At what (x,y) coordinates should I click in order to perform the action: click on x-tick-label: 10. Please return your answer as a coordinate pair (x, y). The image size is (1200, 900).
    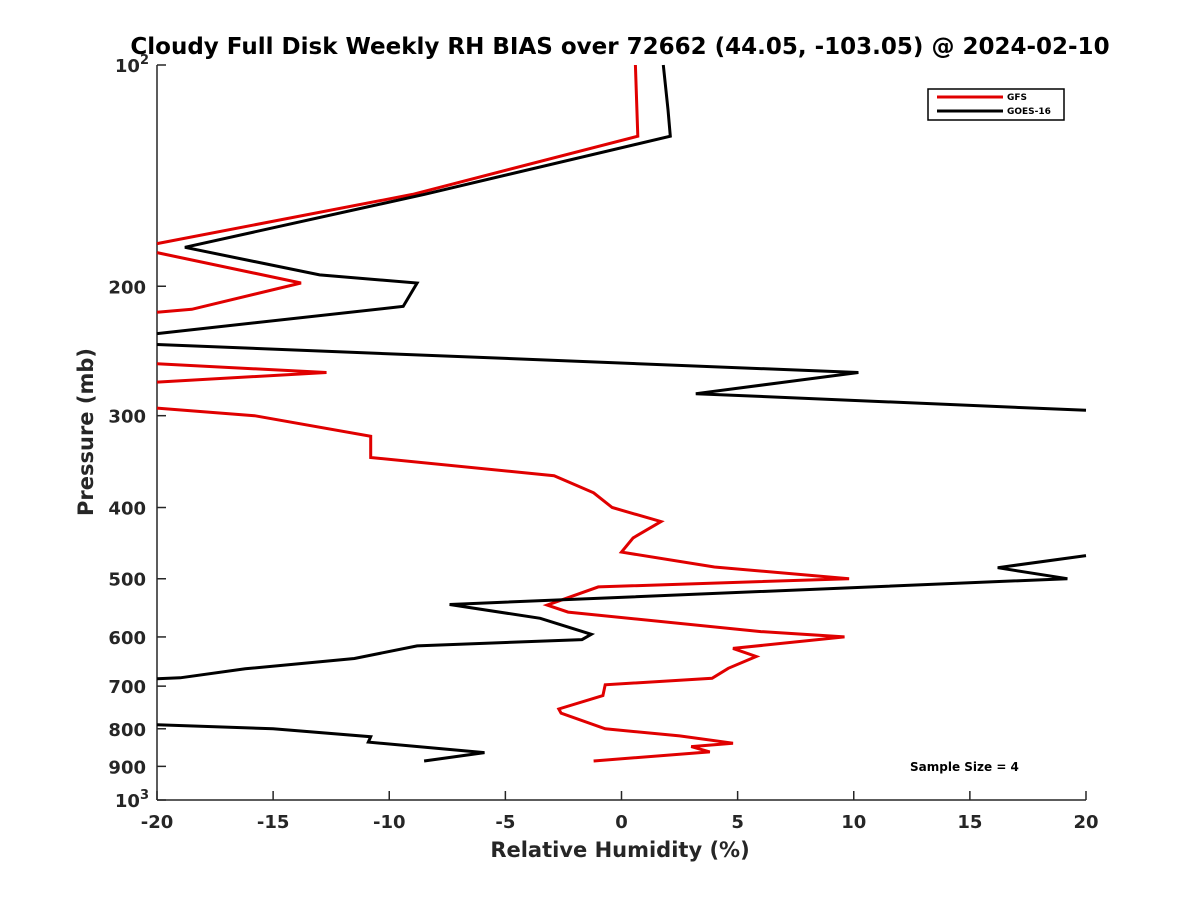
    Looking at the image, I should click on (853, 822).